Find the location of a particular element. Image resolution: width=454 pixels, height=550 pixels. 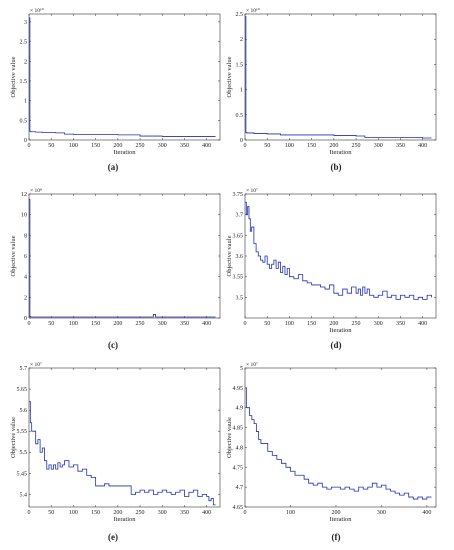

y-tick-label: 4.85 is located at coordinates (238, 429).